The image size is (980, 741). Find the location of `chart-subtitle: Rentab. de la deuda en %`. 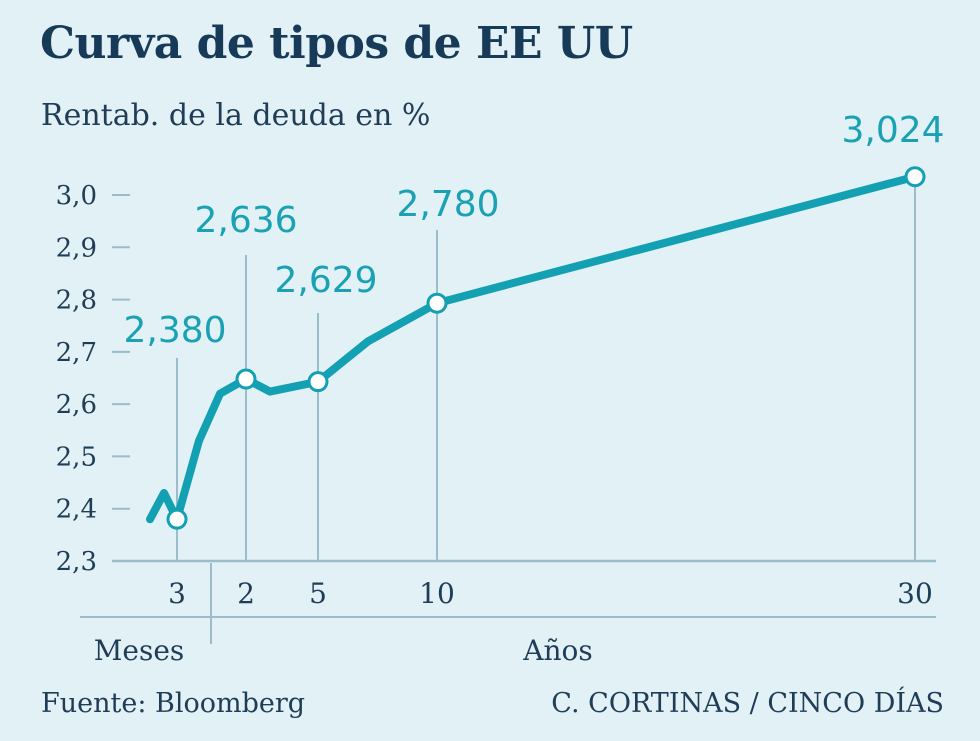

chart-subtitle: Rentab. de la deuda en % is located at coordinates (236, 115).